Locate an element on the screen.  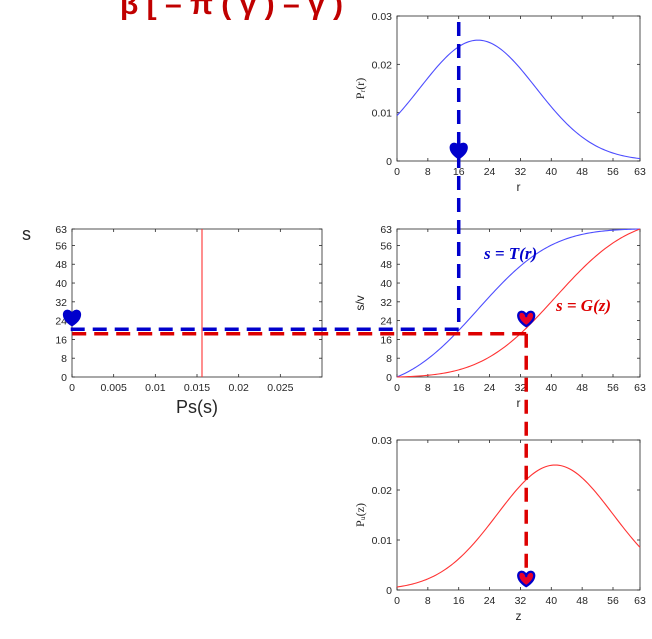
ps-ytick-label: 0 is located at coordinates (64, 378).